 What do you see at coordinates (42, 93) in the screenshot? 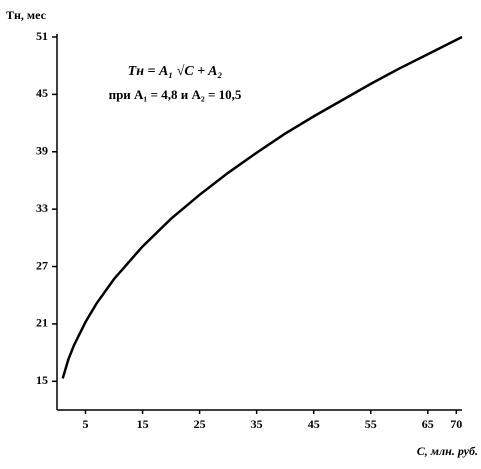
I see `y-tick-label: 45` at bounding box center [42, 93].